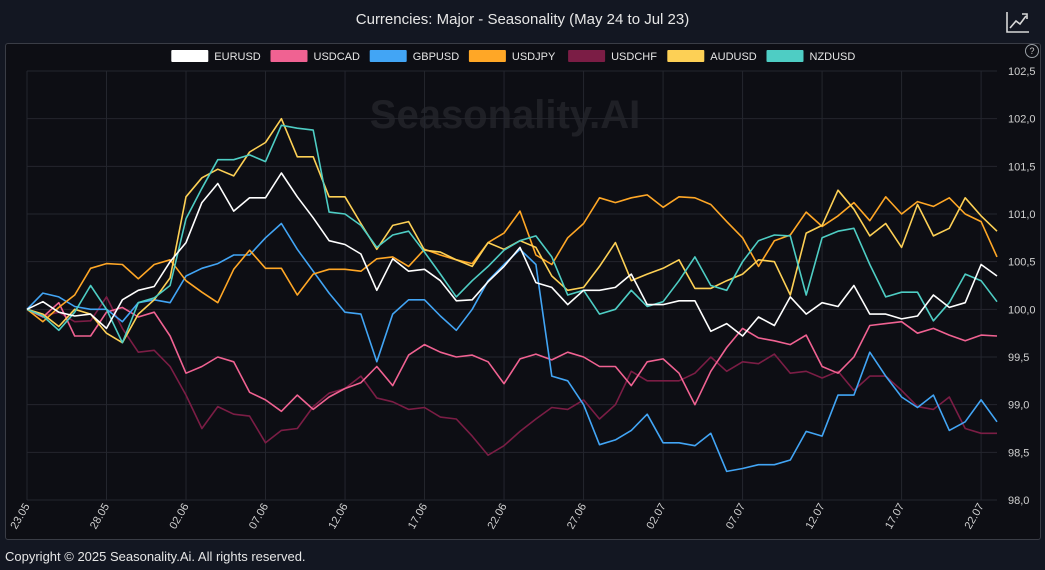  Describe the element at coordinates (20, 517) in the screenshot. I see `x-tick-label: 23.05` at that location.